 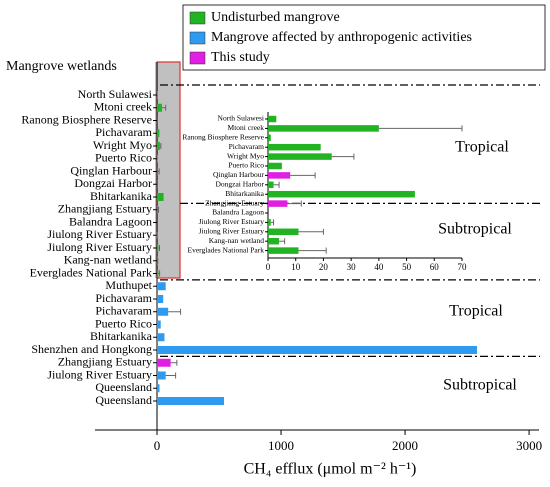 I want to click on inset-x-tick-label: 70, so click(x=463, y=267).